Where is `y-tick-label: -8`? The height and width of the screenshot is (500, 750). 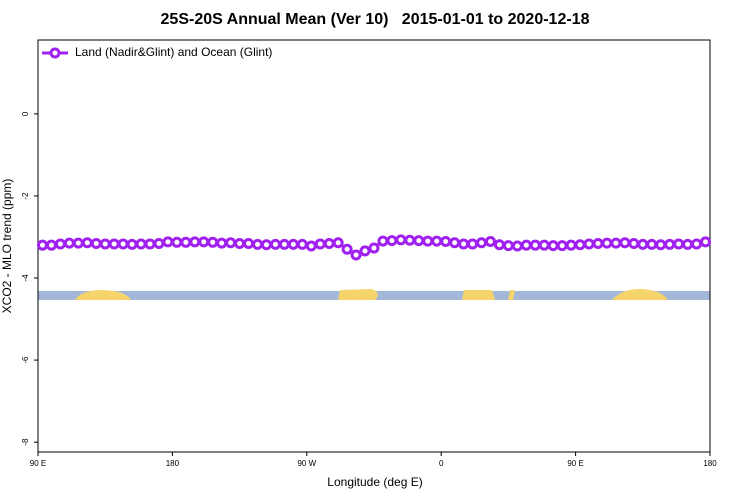
y-tick-label: -8 is located at coordinates (25, 442).